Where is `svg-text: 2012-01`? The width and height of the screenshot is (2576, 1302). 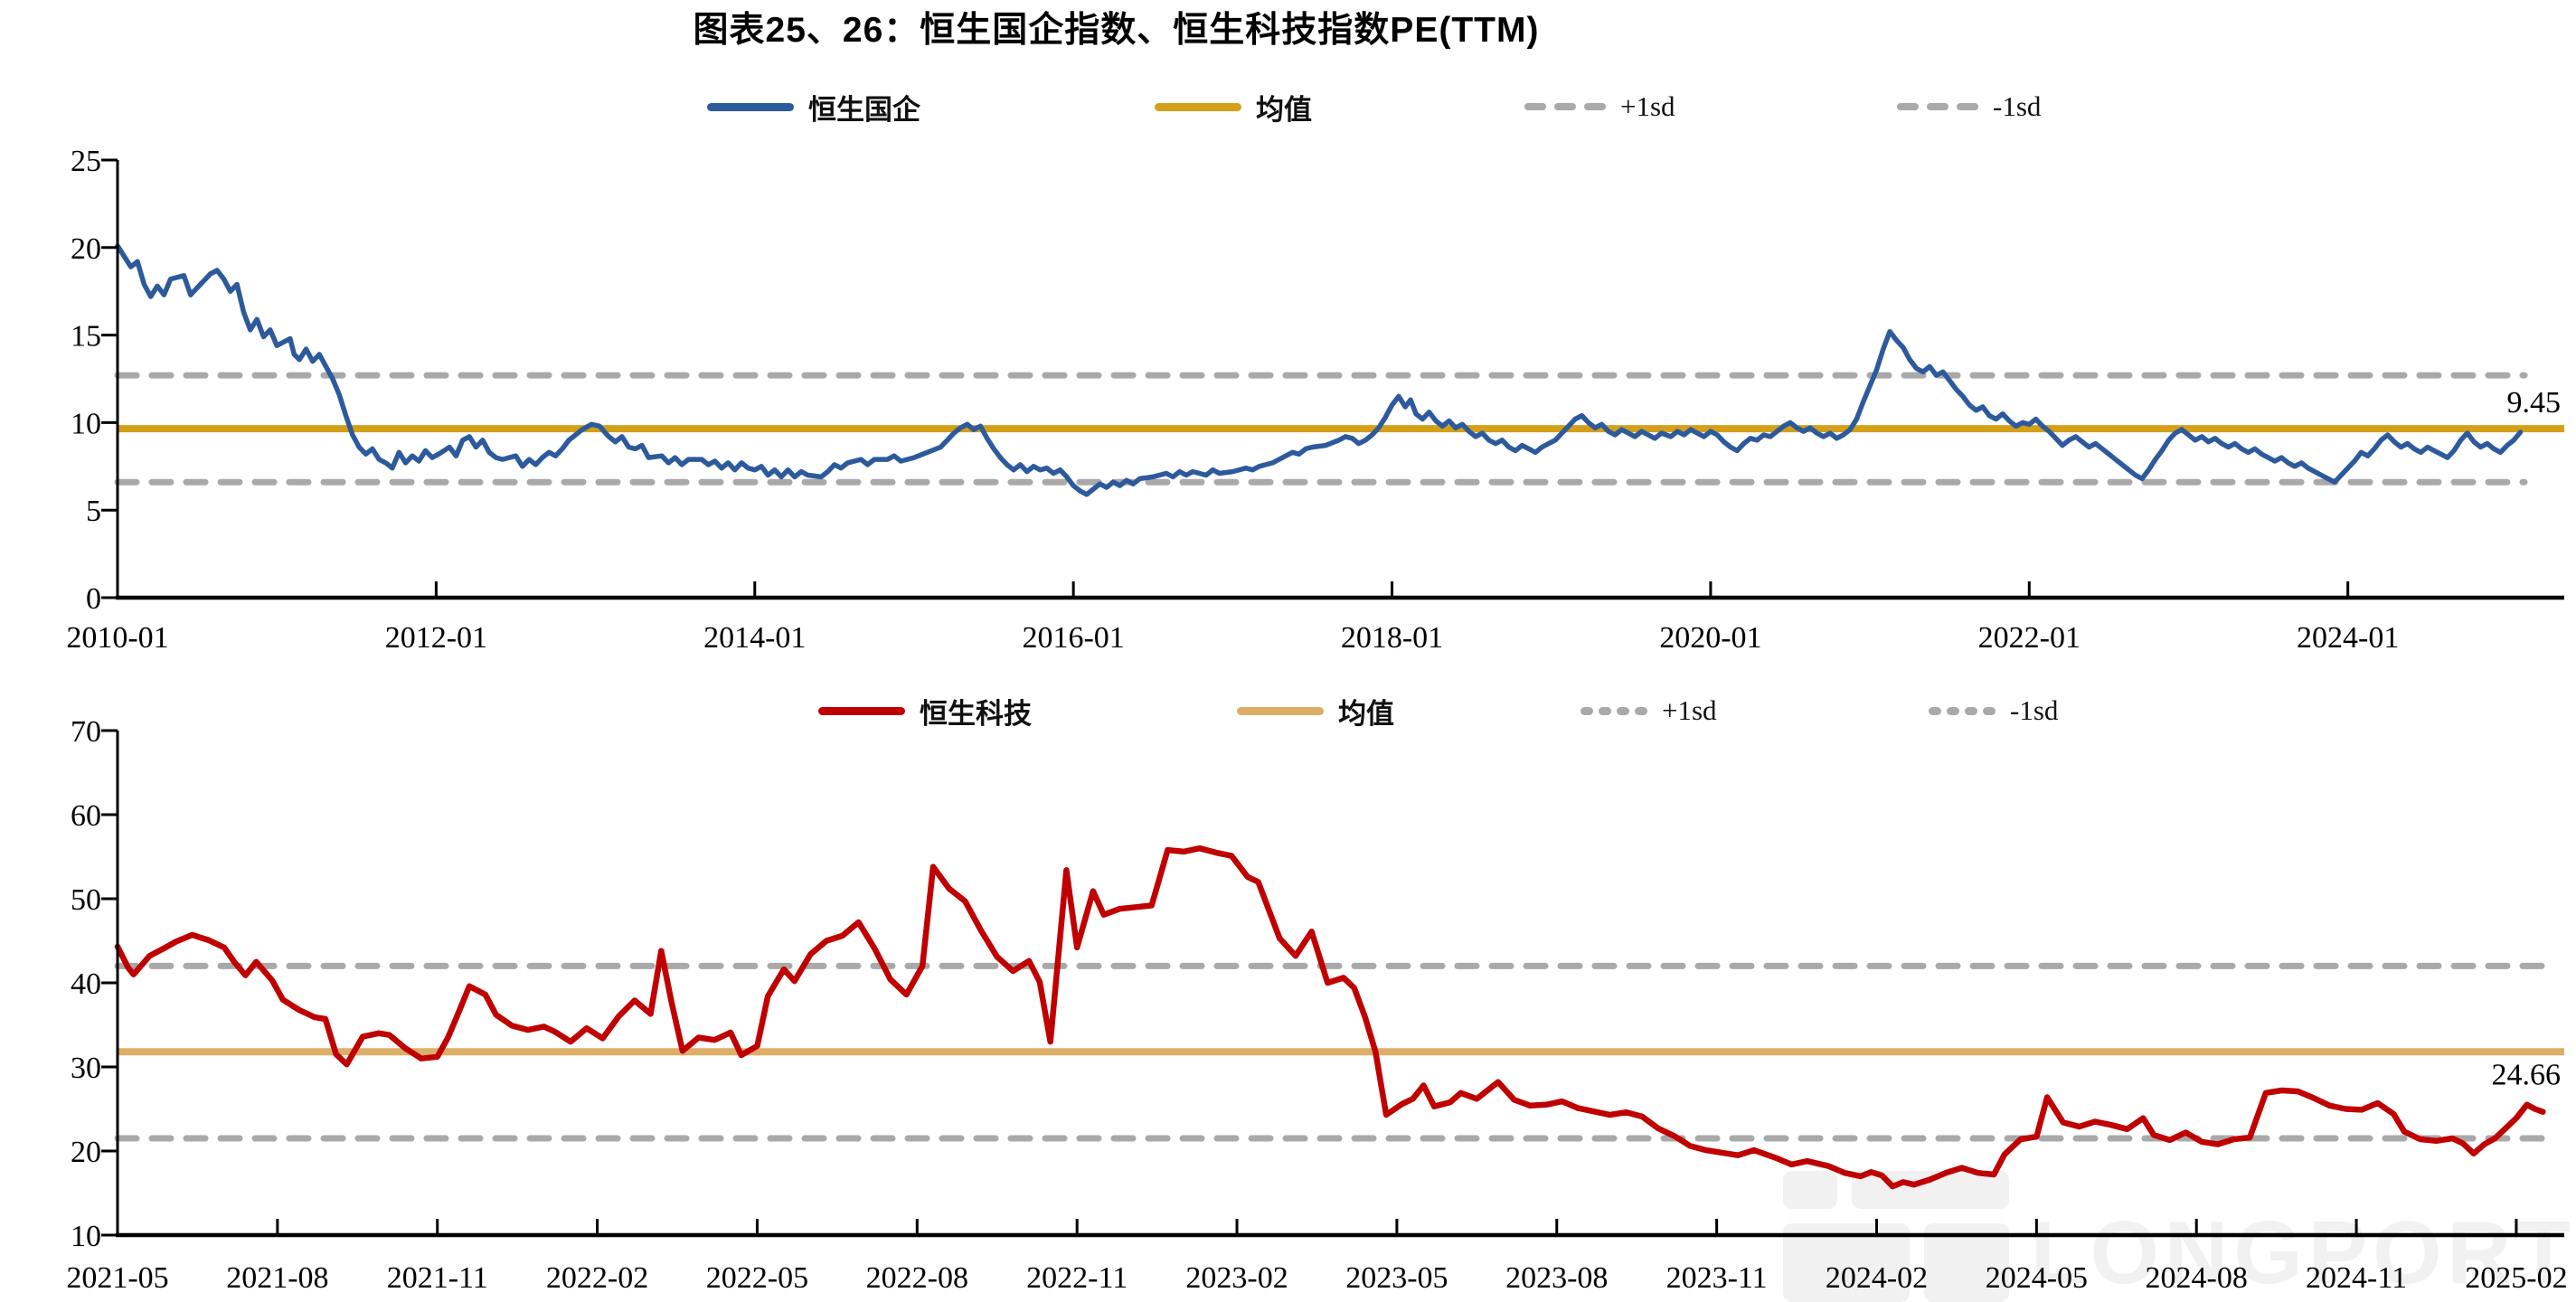 svg-text: 2012-01 is located at coordinates (436, 638).